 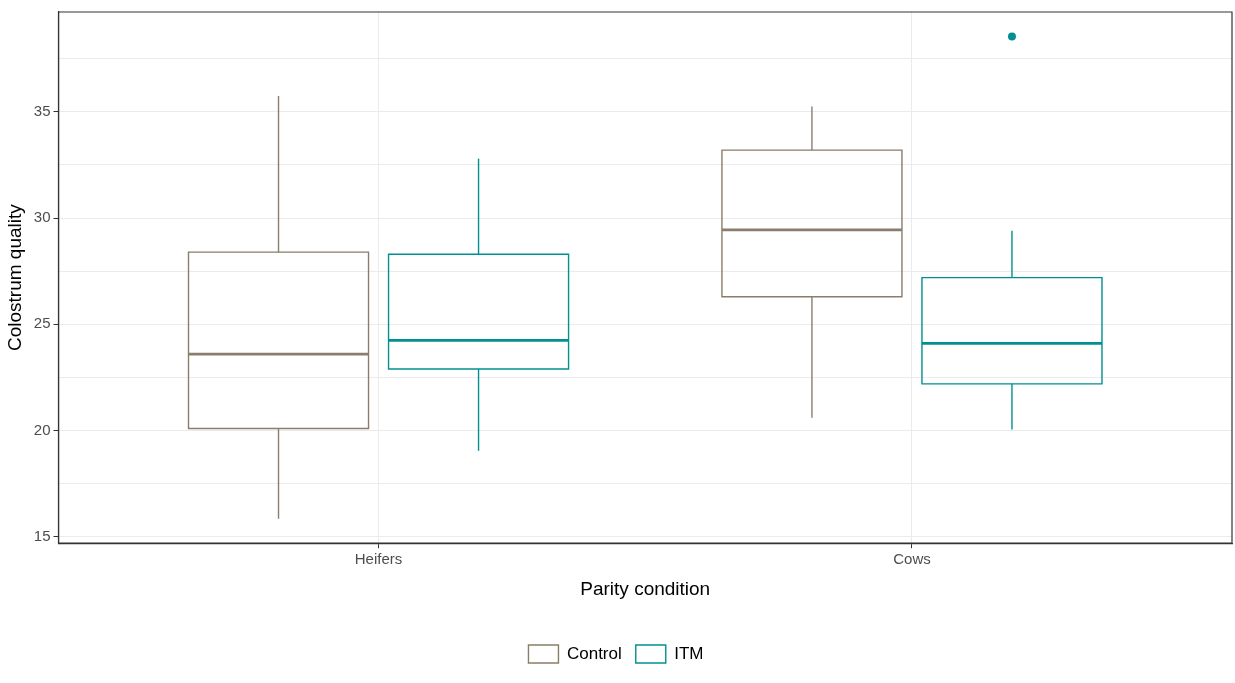 What do you see at coordinates (378, 559) in the screenshot?
I see `x-tick-label: Heifers` at bounding box center [378, 559].